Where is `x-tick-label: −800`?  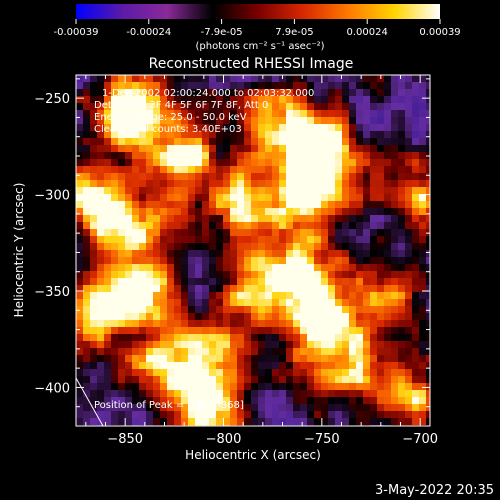 x-tick-label: −800 is located at coordinates (224, 439).